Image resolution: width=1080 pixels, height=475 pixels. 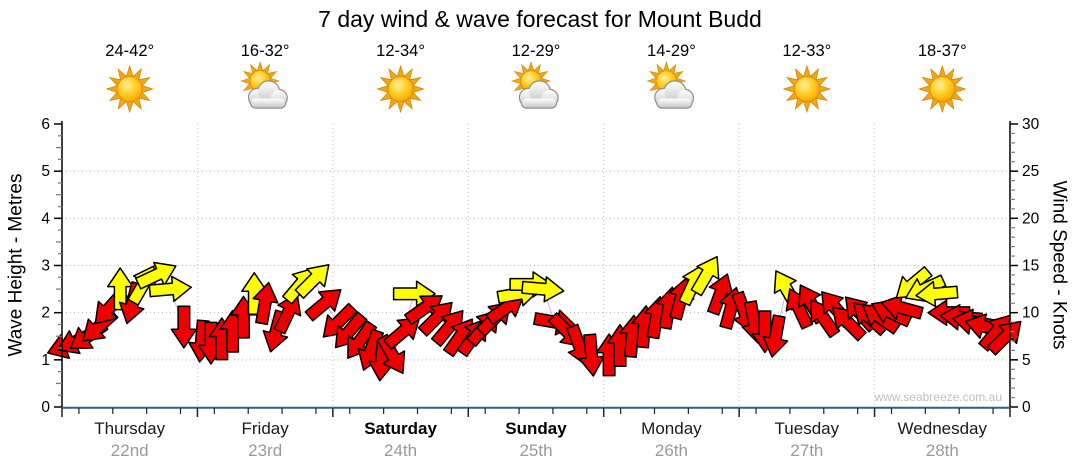 I want to click on day-name-label: Wednesday, so click(x=942, y=428).